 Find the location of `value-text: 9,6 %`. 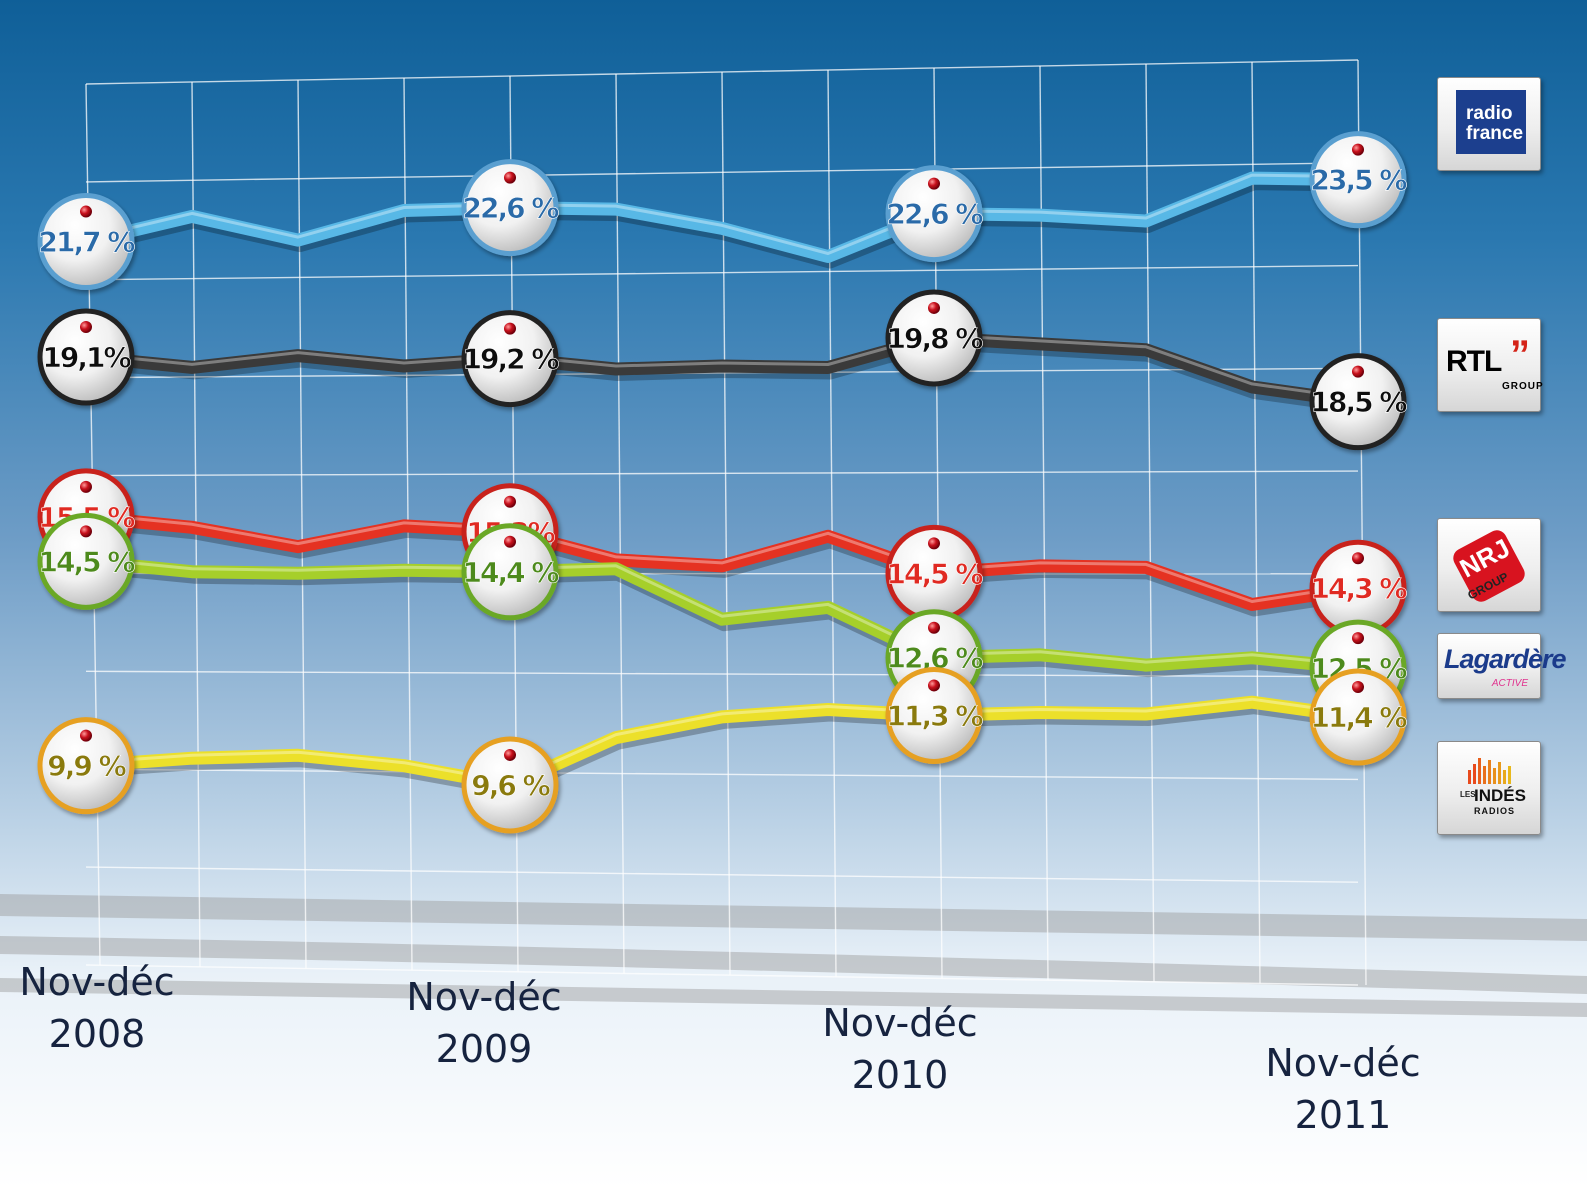

value-text: 9,6 % is located at coordinates (510, 785).